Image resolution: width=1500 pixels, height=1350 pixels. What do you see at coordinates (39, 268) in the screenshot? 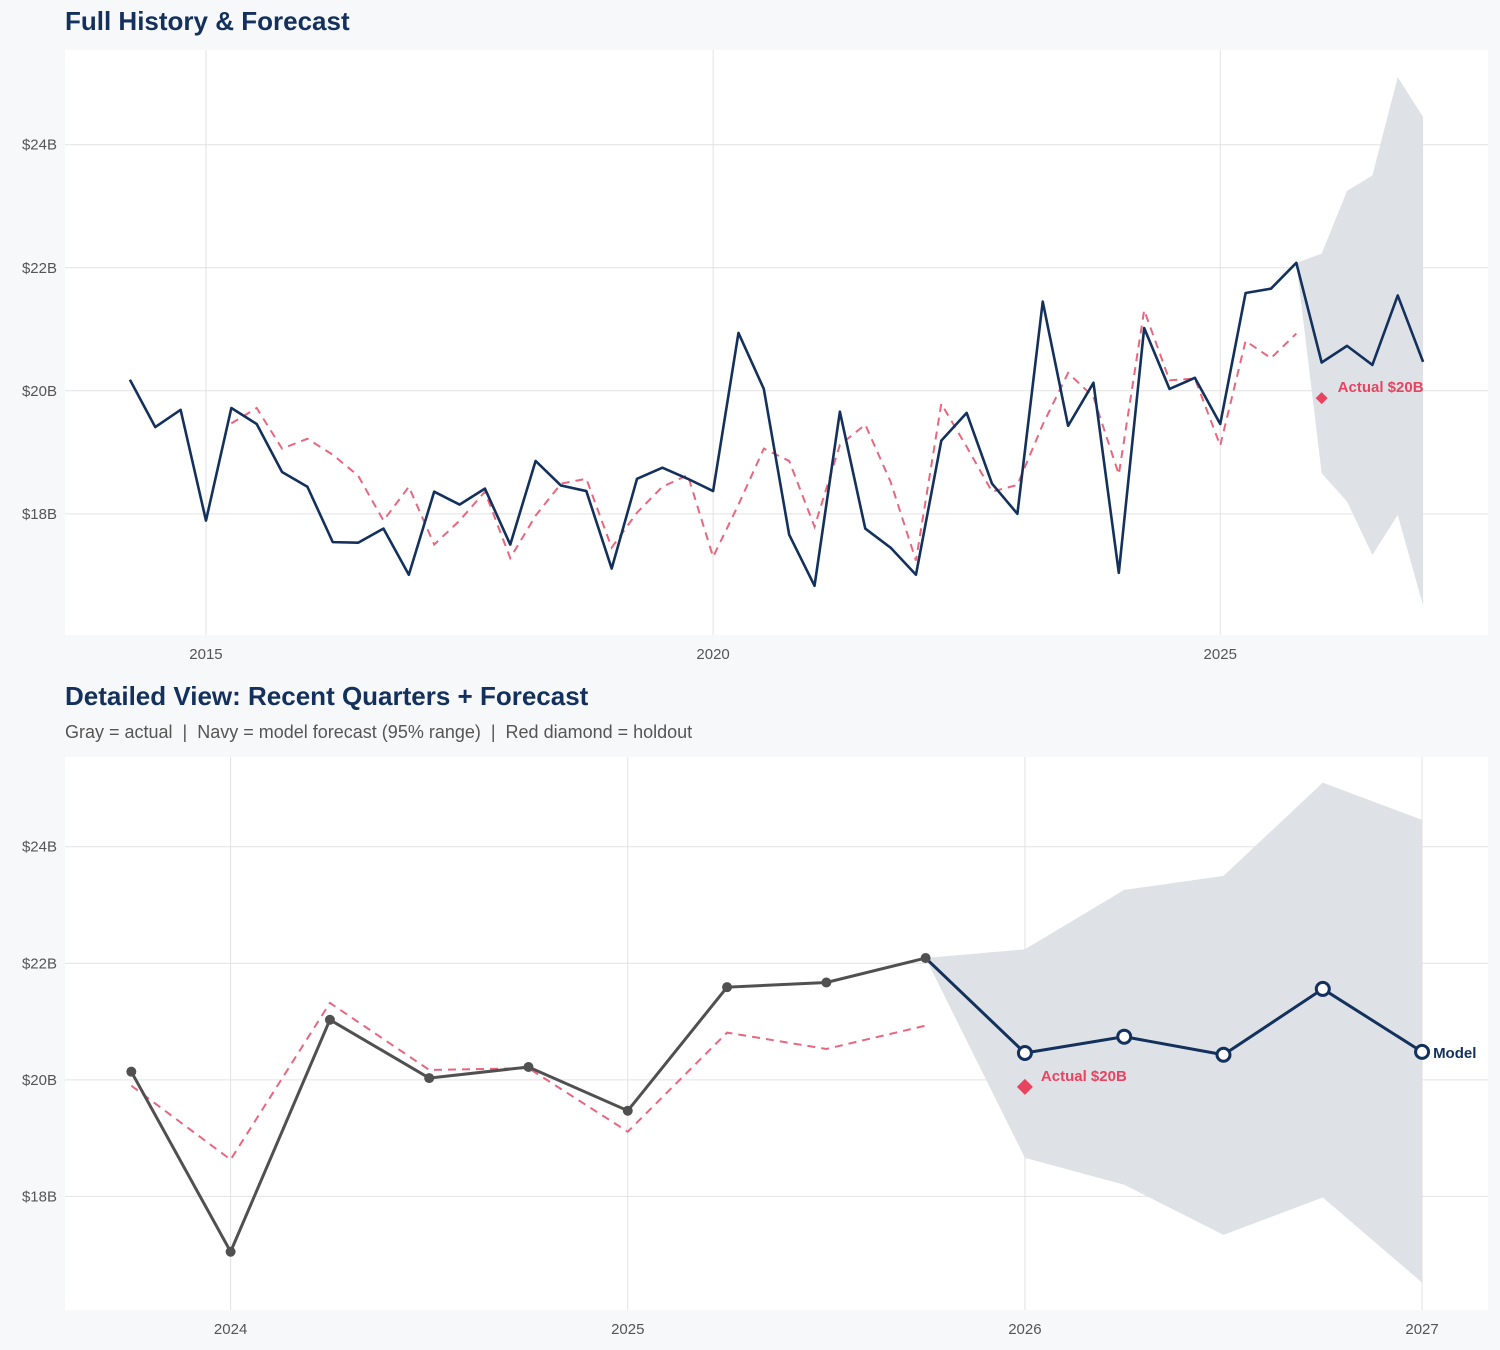
I see `top-y-tick-label: $22B` at bounding box center [39, 268].